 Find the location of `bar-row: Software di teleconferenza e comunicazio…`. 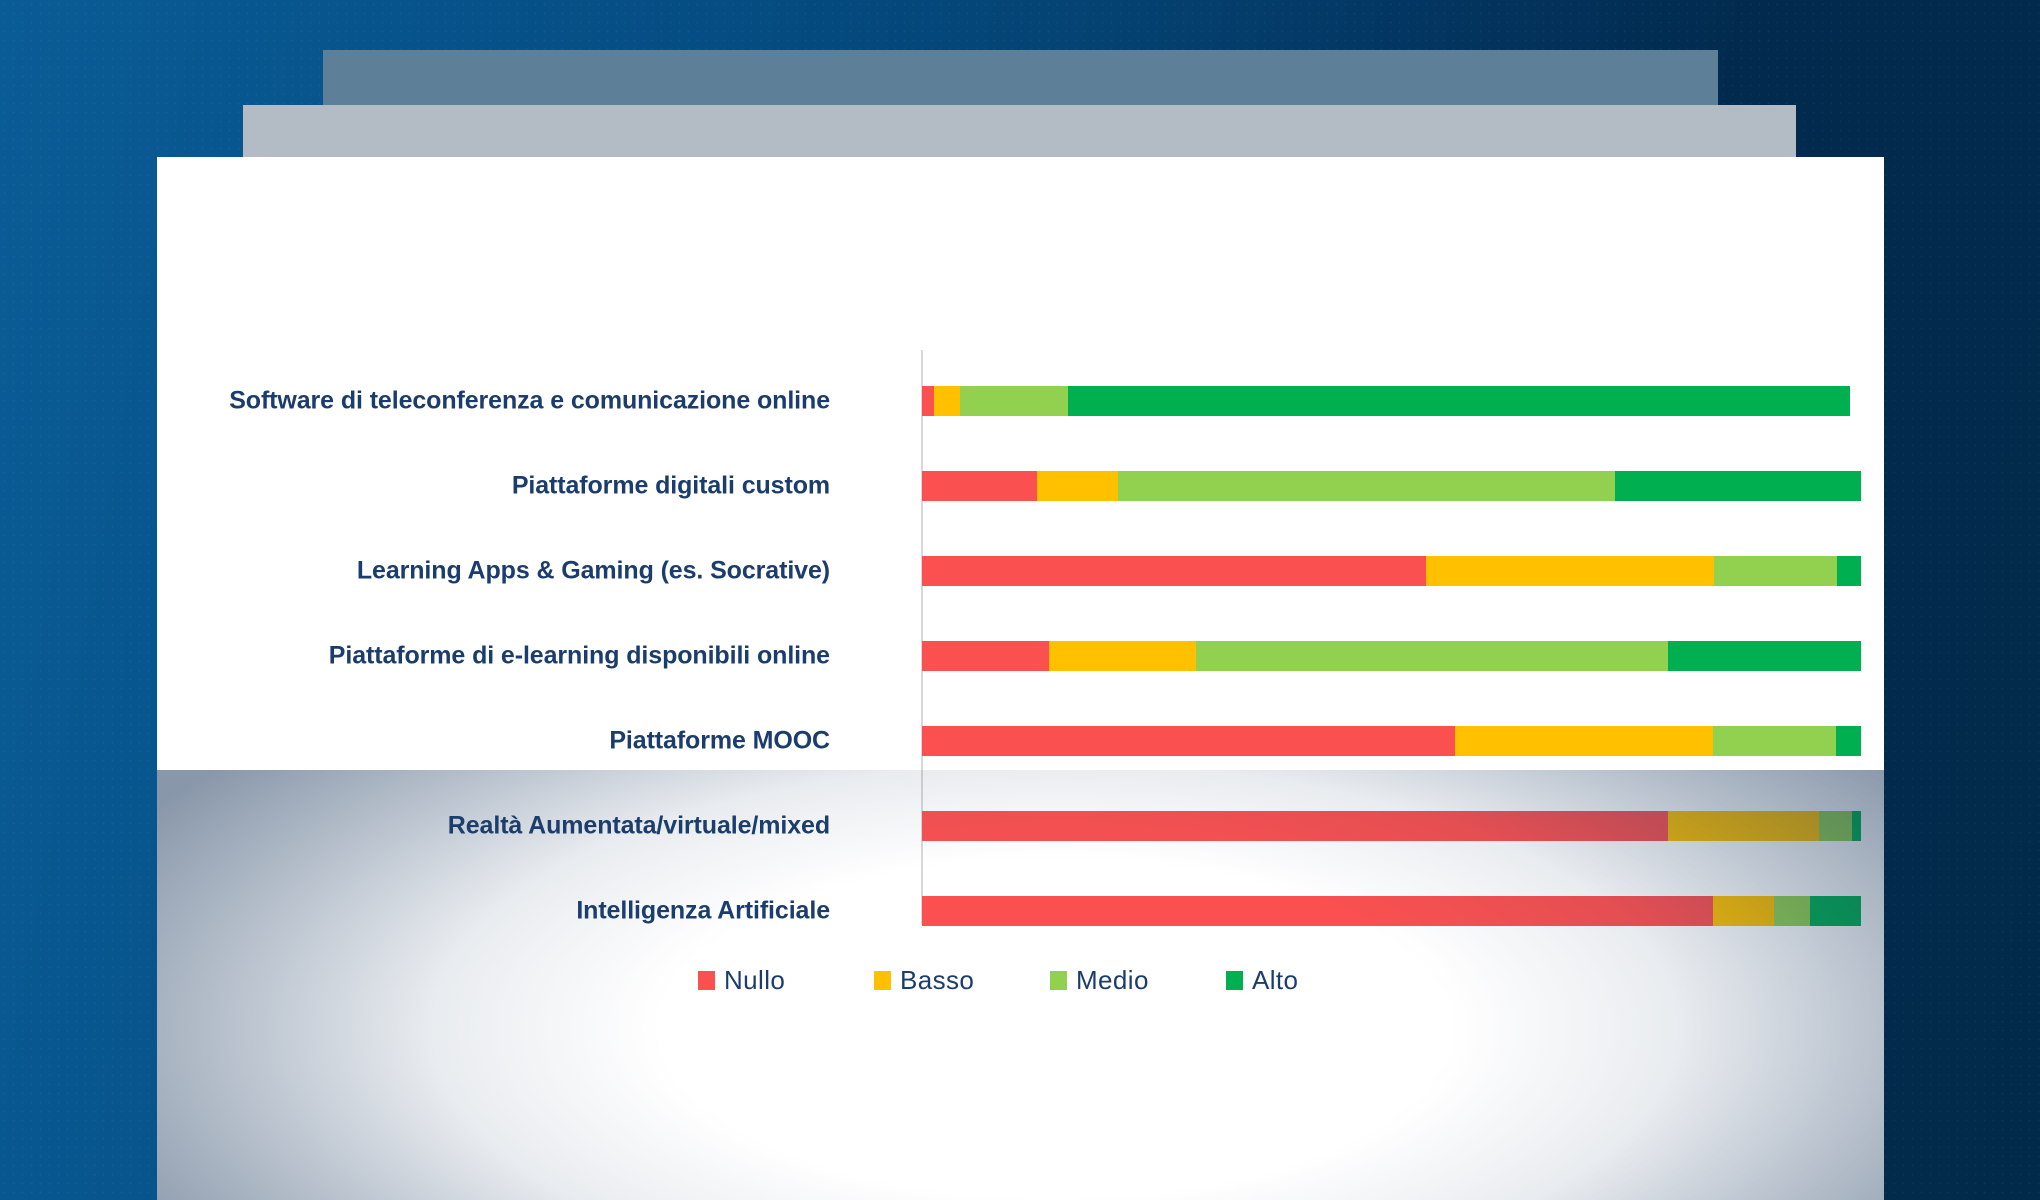

bar-row: Software di teleconferenza e comunicazio… is located at coordinates (1020, 400).